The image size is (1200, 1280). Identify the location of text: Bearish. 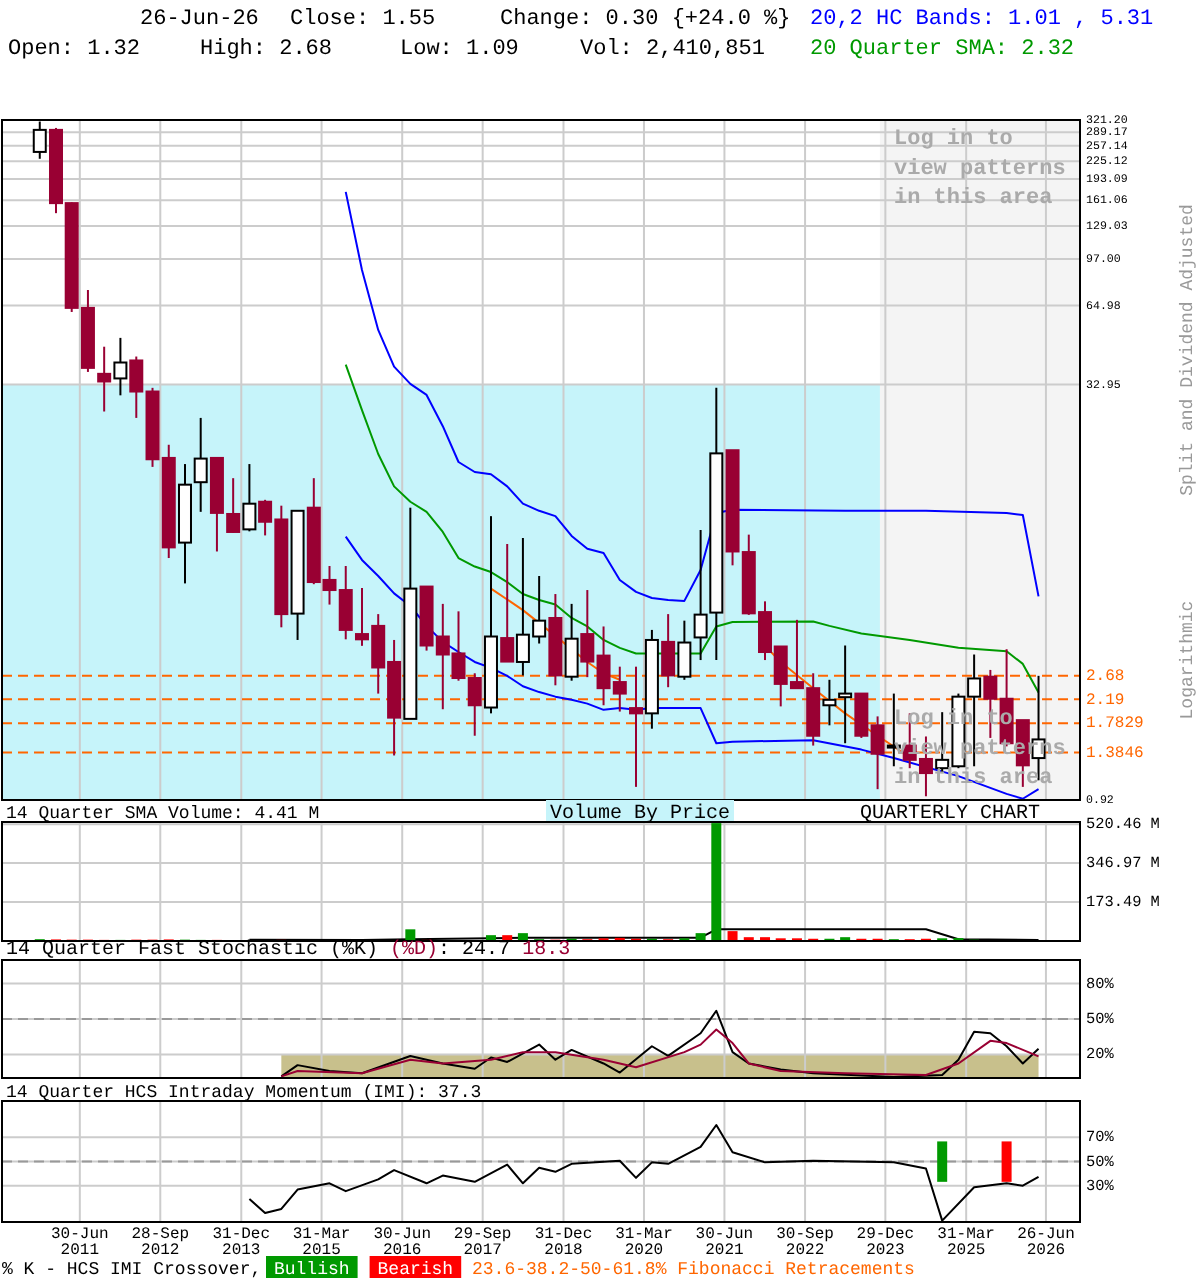
(415, 1270).